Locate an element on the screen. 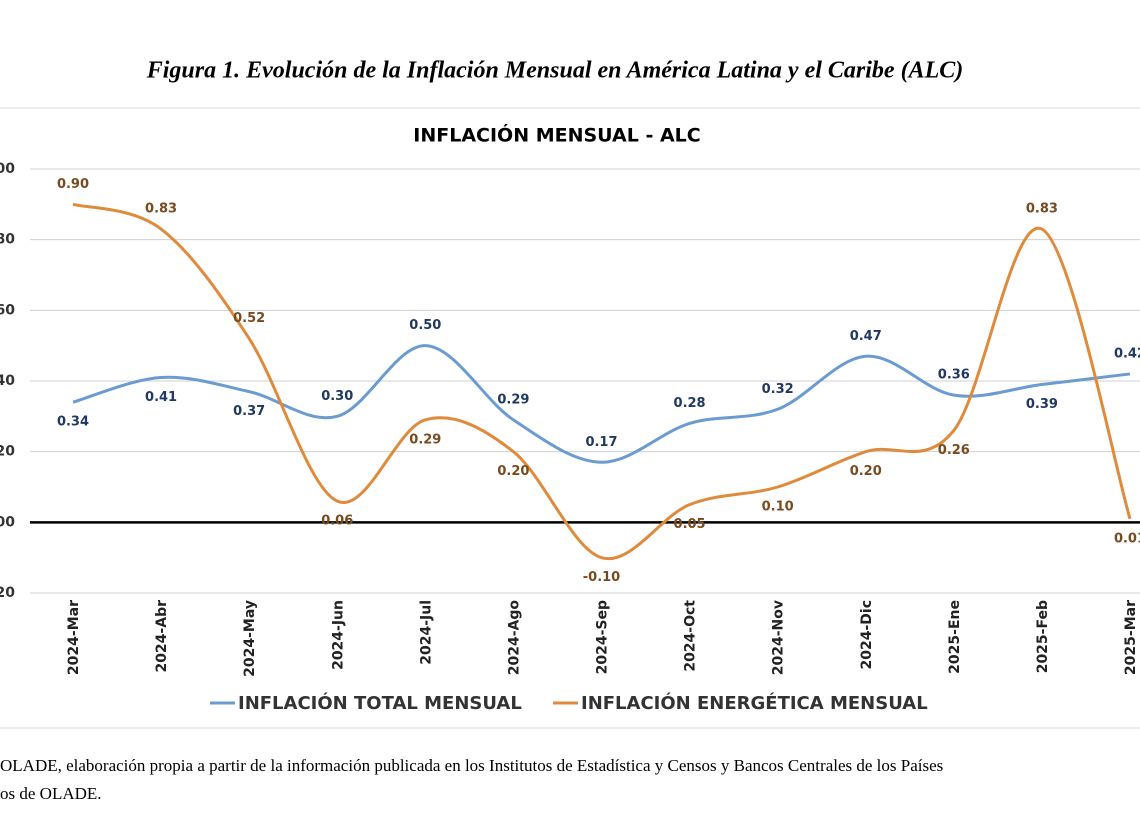 The image size is (1140, 815). data-label: 0.52 is located at coordinates (249, 318).